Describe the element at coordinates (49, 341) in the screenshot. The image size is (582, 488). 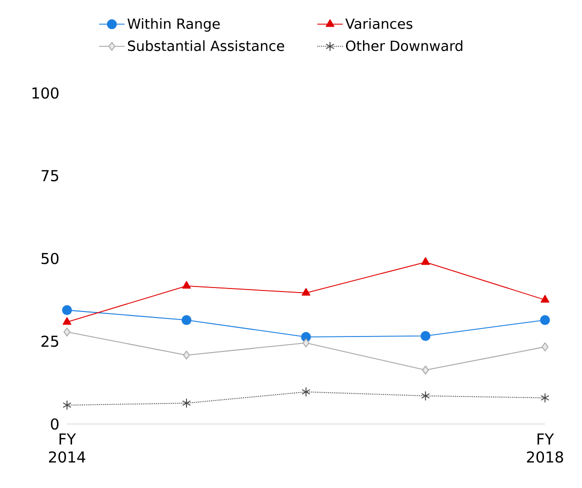
I see `y-tick-label: 25` at that location.